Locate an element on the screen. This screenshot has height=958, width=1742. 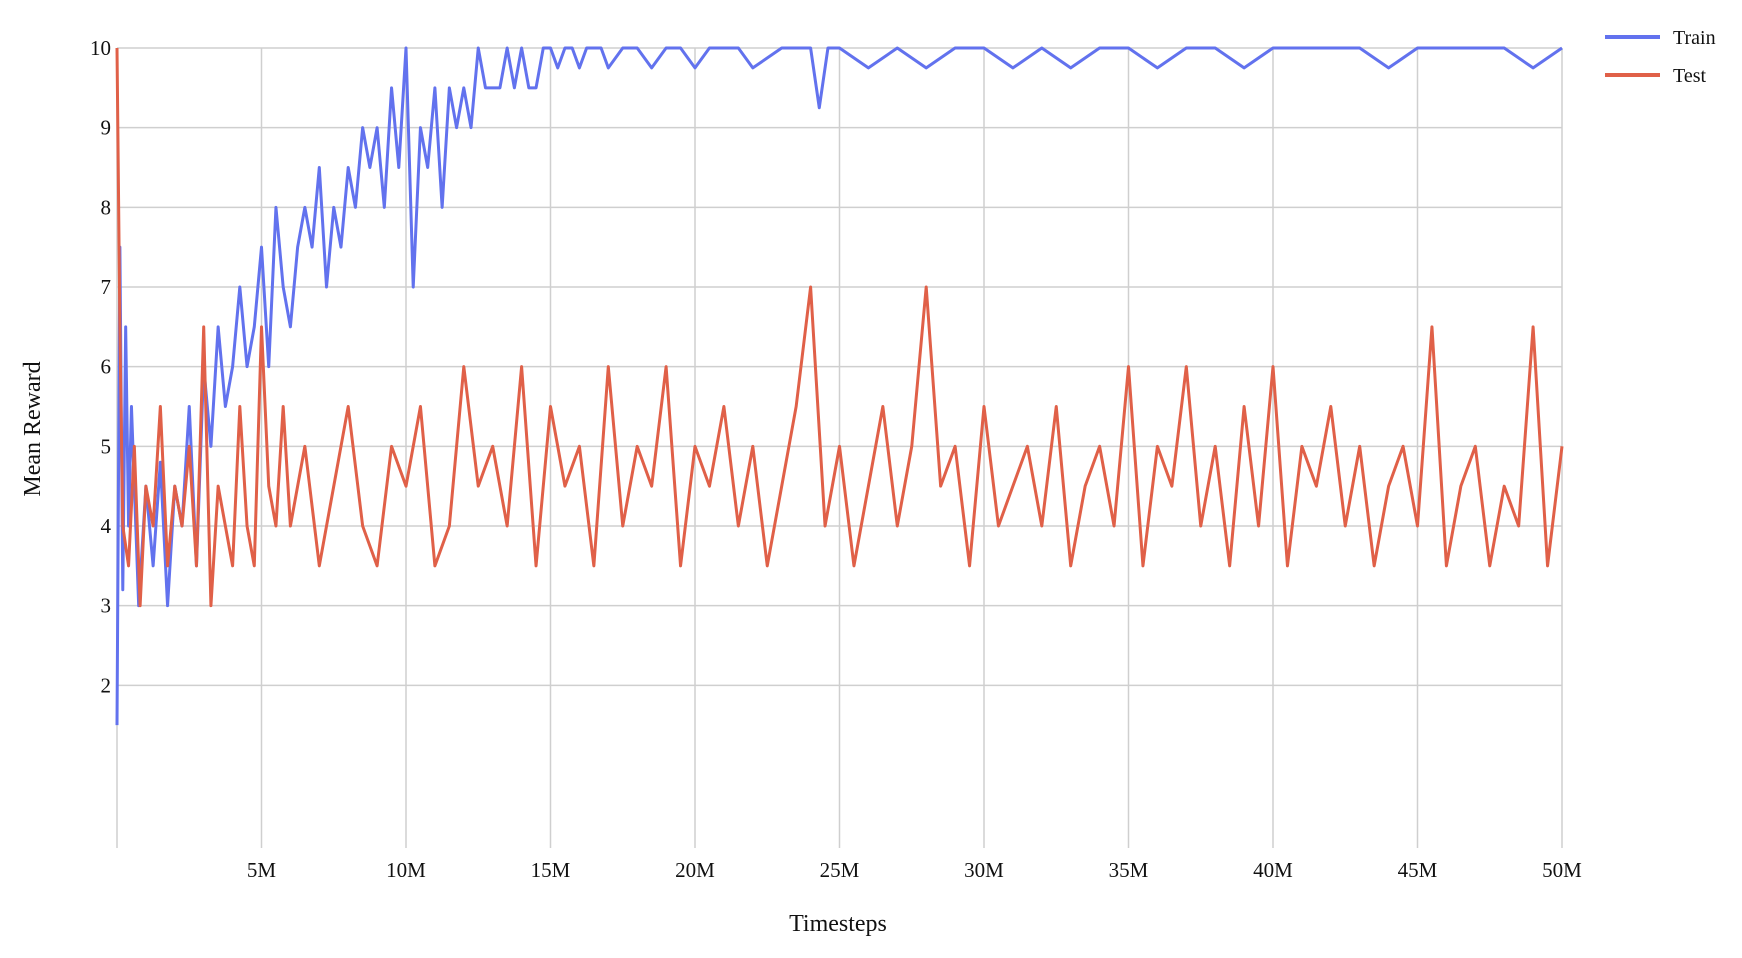
y-axis-title: Mean Reward is located at coordinates (33, 428).